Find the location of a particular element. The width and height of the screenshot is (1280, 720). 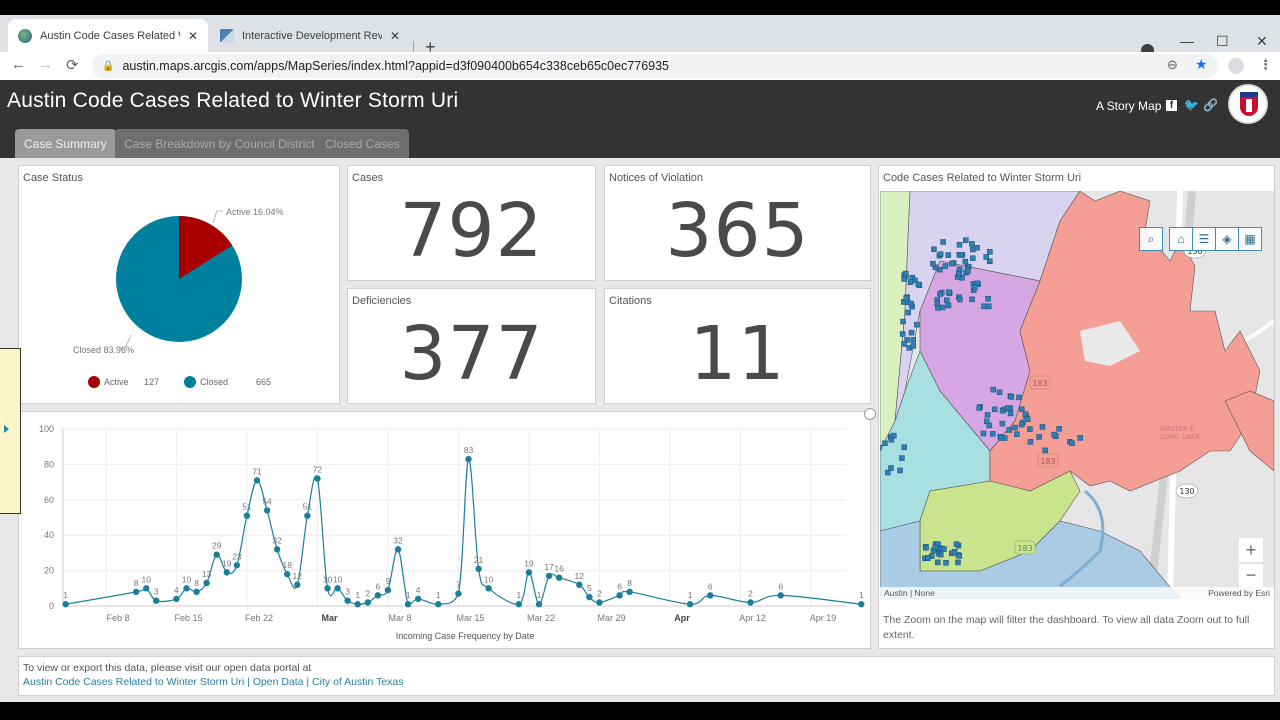

tab-case-summary: Case Summary is located at coordinates (65, 143).